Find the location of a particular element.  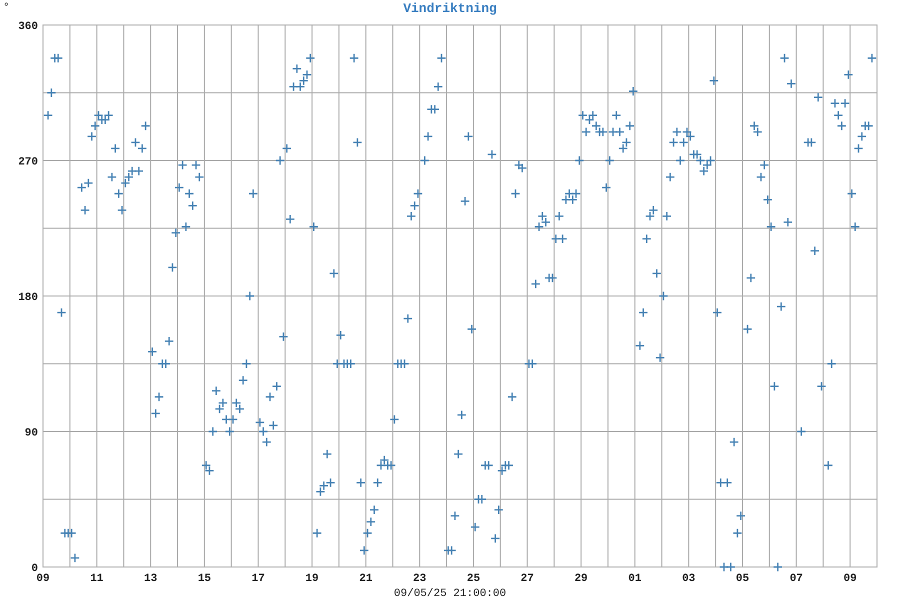

x-tick-label: 23 is located at coordinates (420, 579).